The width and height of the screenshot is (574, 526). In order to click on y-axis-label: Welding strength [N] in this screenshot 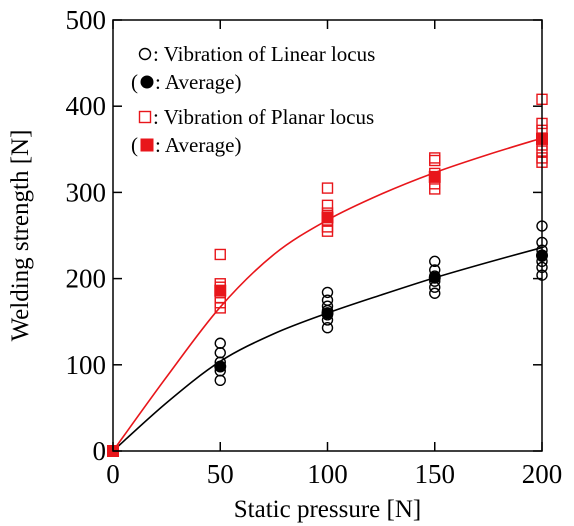, I will do `click(20, 236)`.